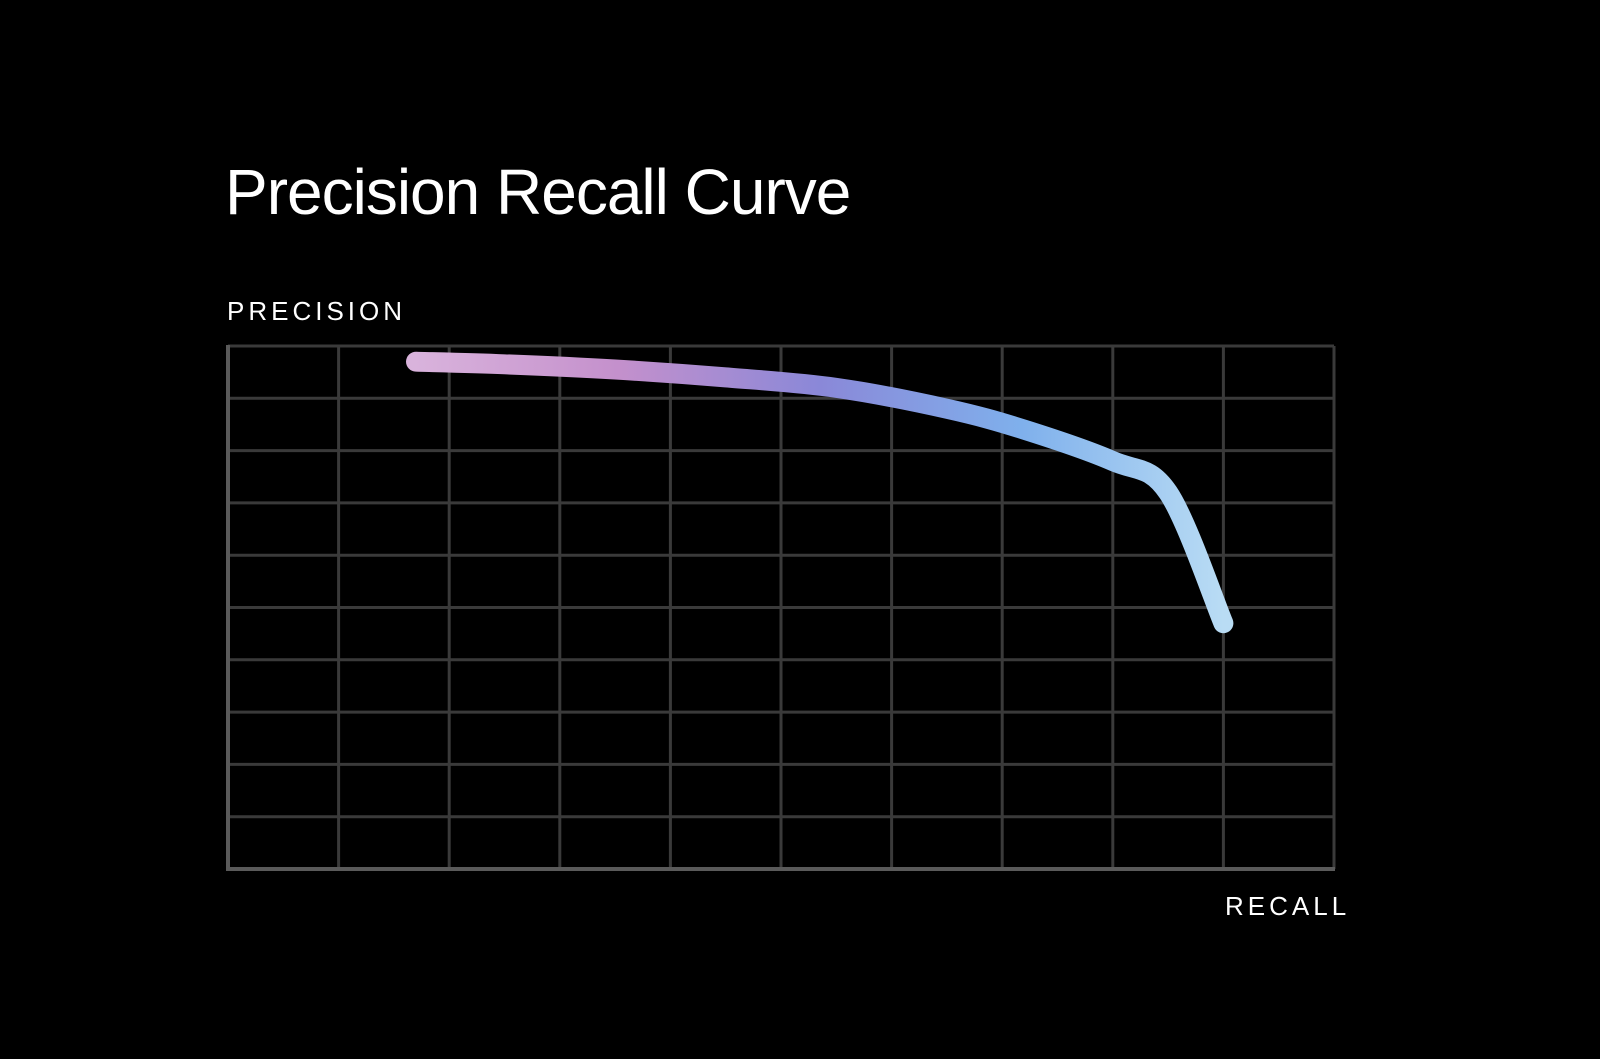 Image resolution: width=1600 pixels, height=1059 pixels. Describe the element at coordinates (538, 192) in the screenshot. I see `chart-title: Precision Recall Curve` at that location.